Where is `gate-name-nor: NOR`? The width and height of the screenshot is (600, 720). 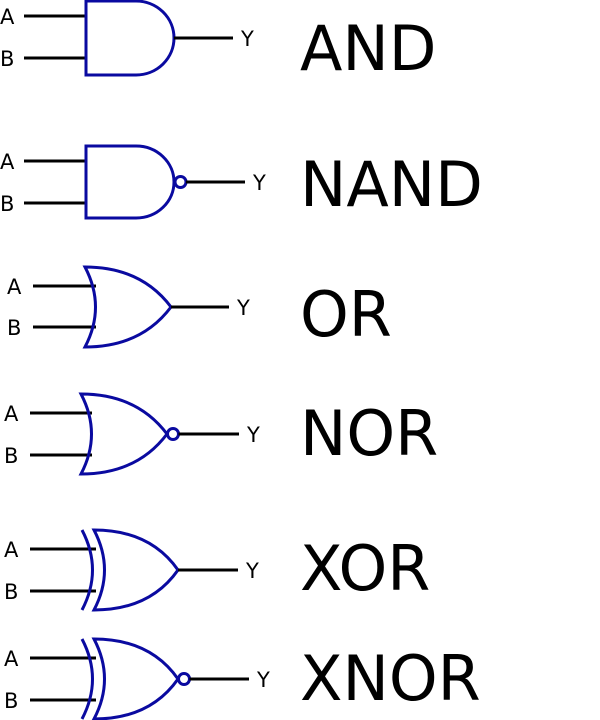 gate-name-nor: NOR is located at coordinates (369, 433).